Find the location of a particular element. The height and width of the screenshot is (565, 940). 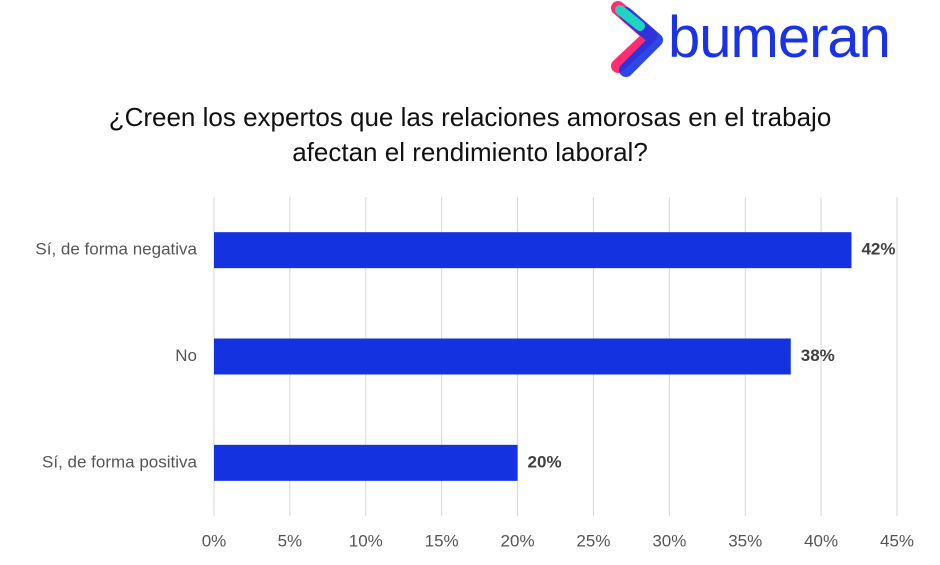

x-tick-label: 15% is located at coordinates (442, 540).